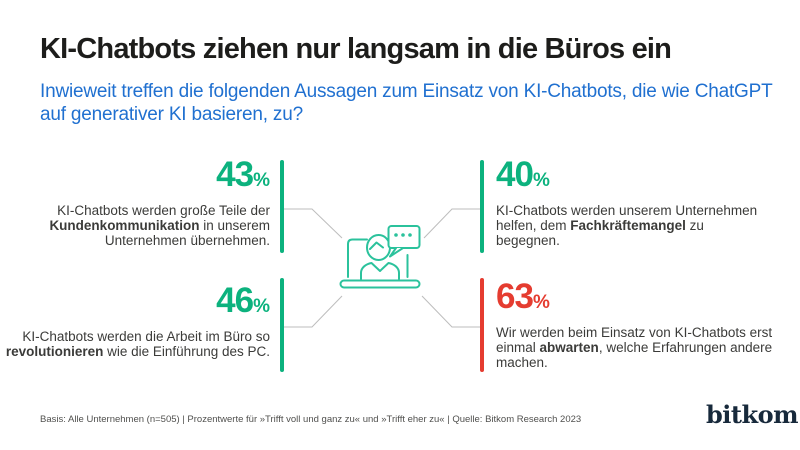 This screenshot has width=800, height=450. What do you see at coordinates (630, 178) in the screenshot?
I see `stat-value: 40%` at bounding box center [630, 178].